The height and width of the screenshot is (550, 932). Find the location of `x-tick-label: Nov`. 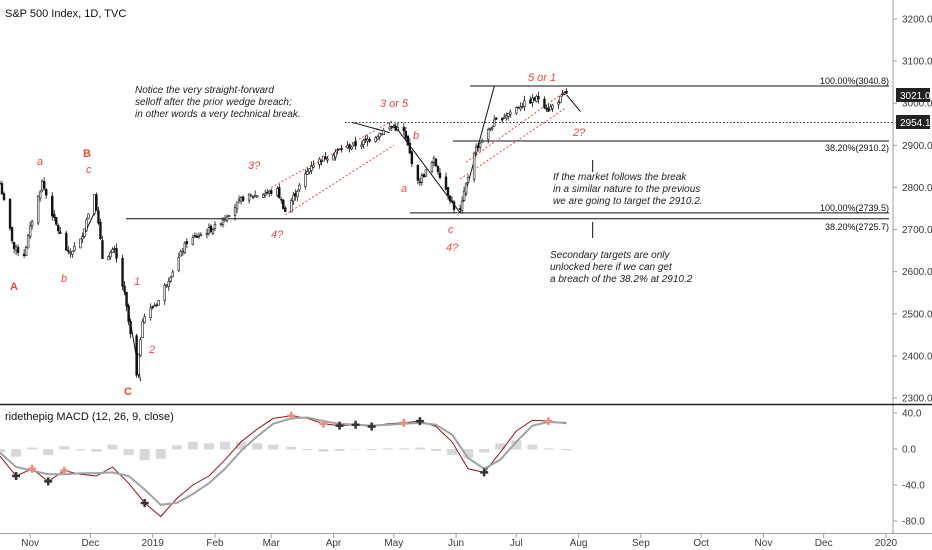

x-tick-label: Nov is located at coordinates (30, 543).